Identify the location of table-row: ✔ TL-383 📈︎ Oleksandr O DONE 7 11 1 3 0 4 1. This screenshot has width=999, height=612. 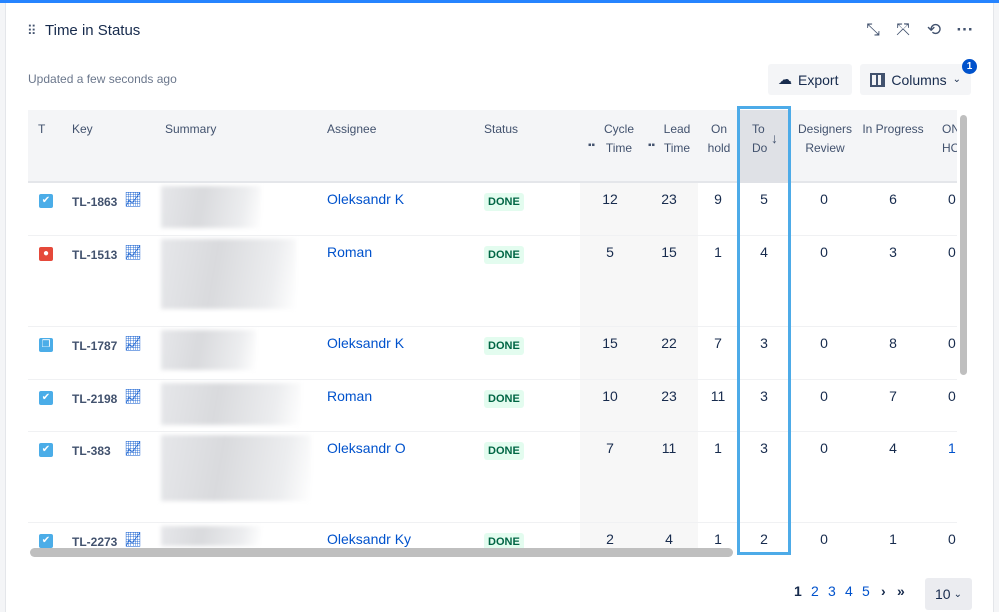
(492, 477).